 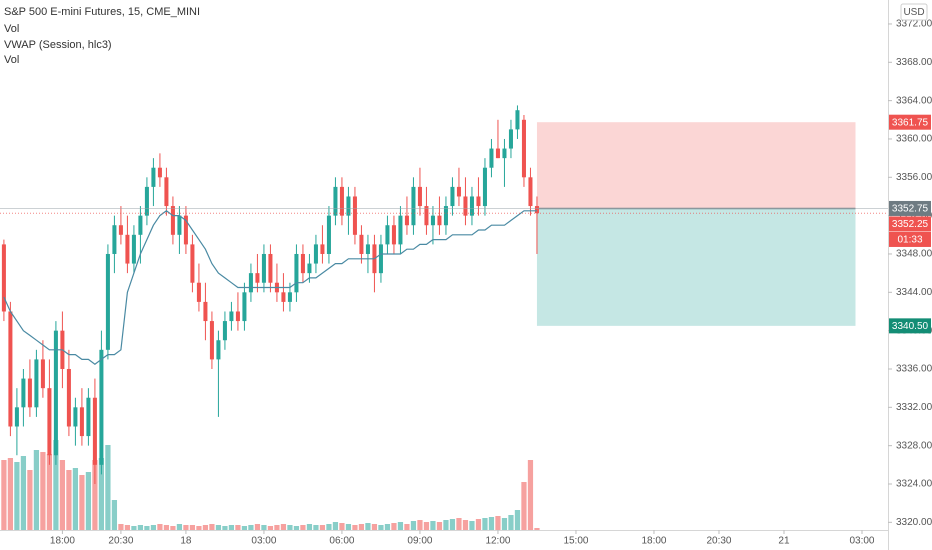 I want to click on chart-title: S&P 500 E-mini Futures, 15, CME_MINI, so click(x=102, y=12).